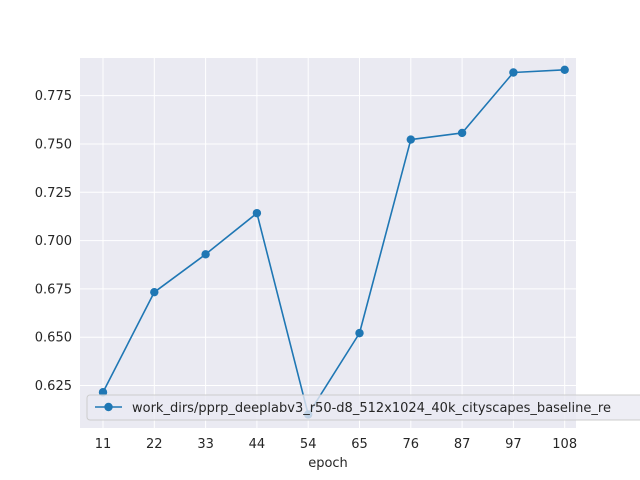 This screenshot has width=640, height=480. What do you see at coordinates (154, 444) in the screenshot?
I see `x-tick-label: 22` at bounding box center [154, 444].